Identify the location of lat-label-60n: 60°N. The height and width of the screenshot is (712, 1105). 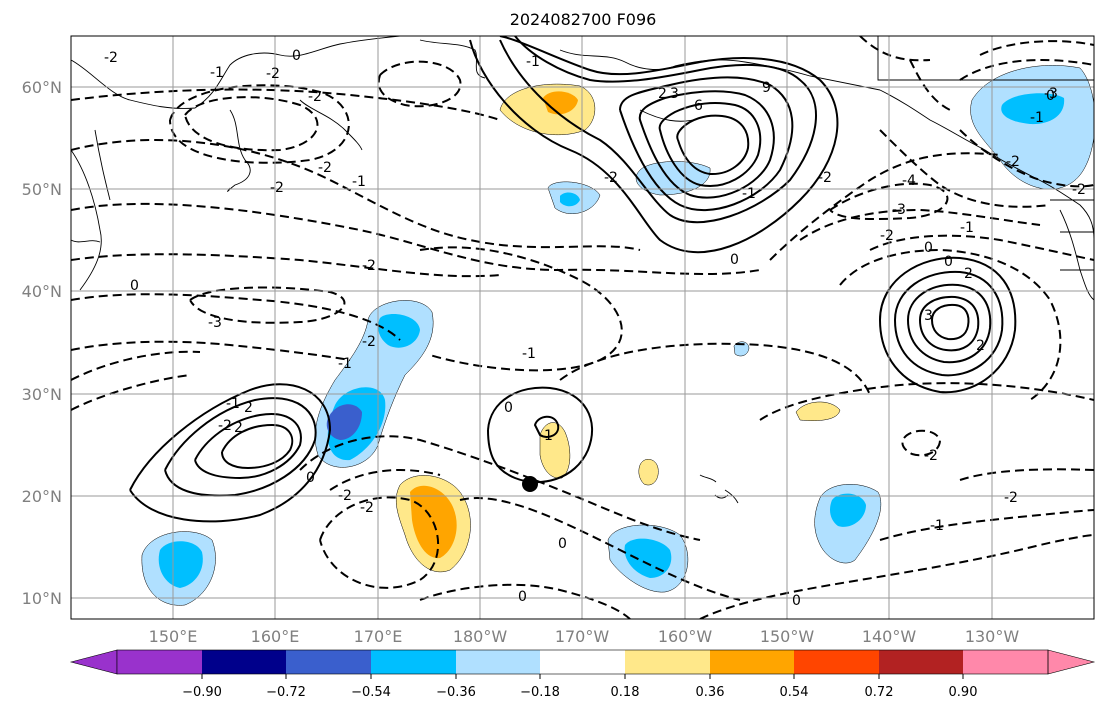
(42, 87).